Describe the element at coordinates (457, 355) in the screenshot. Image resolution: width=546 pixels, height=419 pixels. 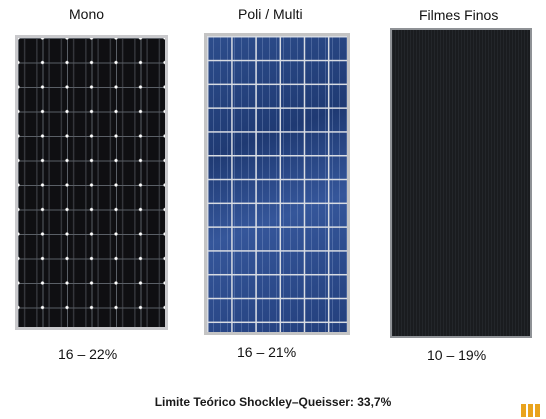
I see `efficiency-thin-film: 10 – 19%` at that location.